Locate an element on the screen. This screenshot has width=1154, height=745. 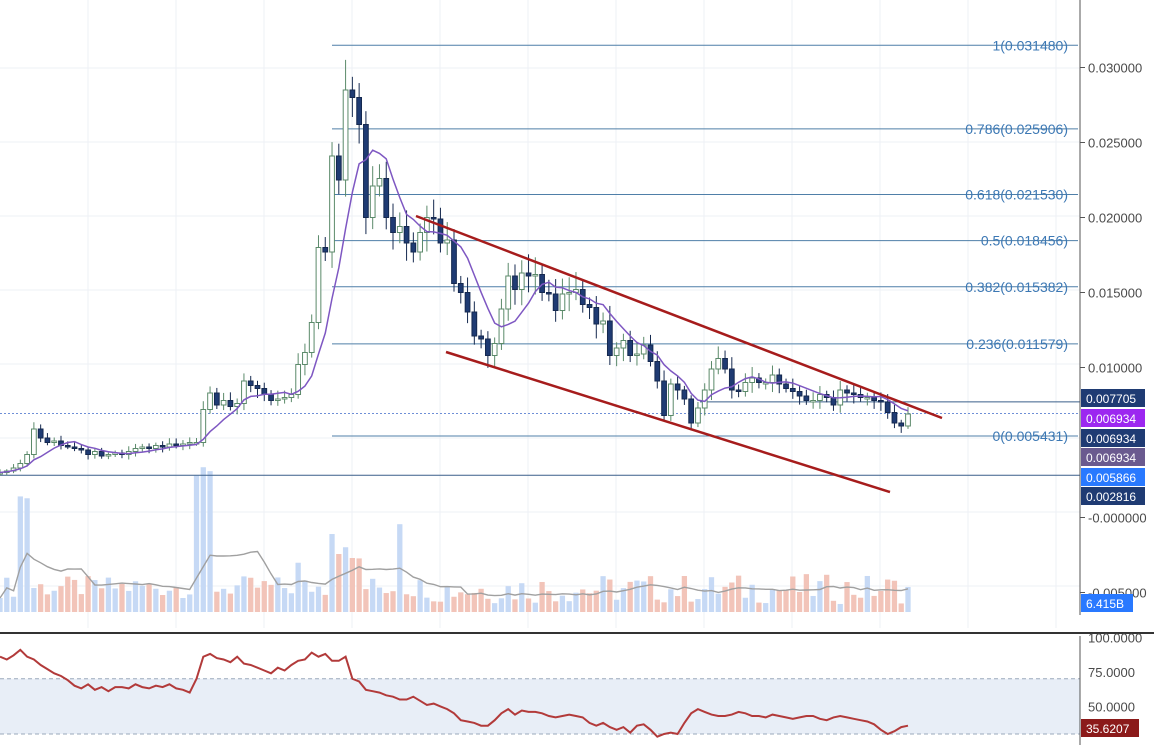
channel-lower-trendline is located at coordinates (668, 422).